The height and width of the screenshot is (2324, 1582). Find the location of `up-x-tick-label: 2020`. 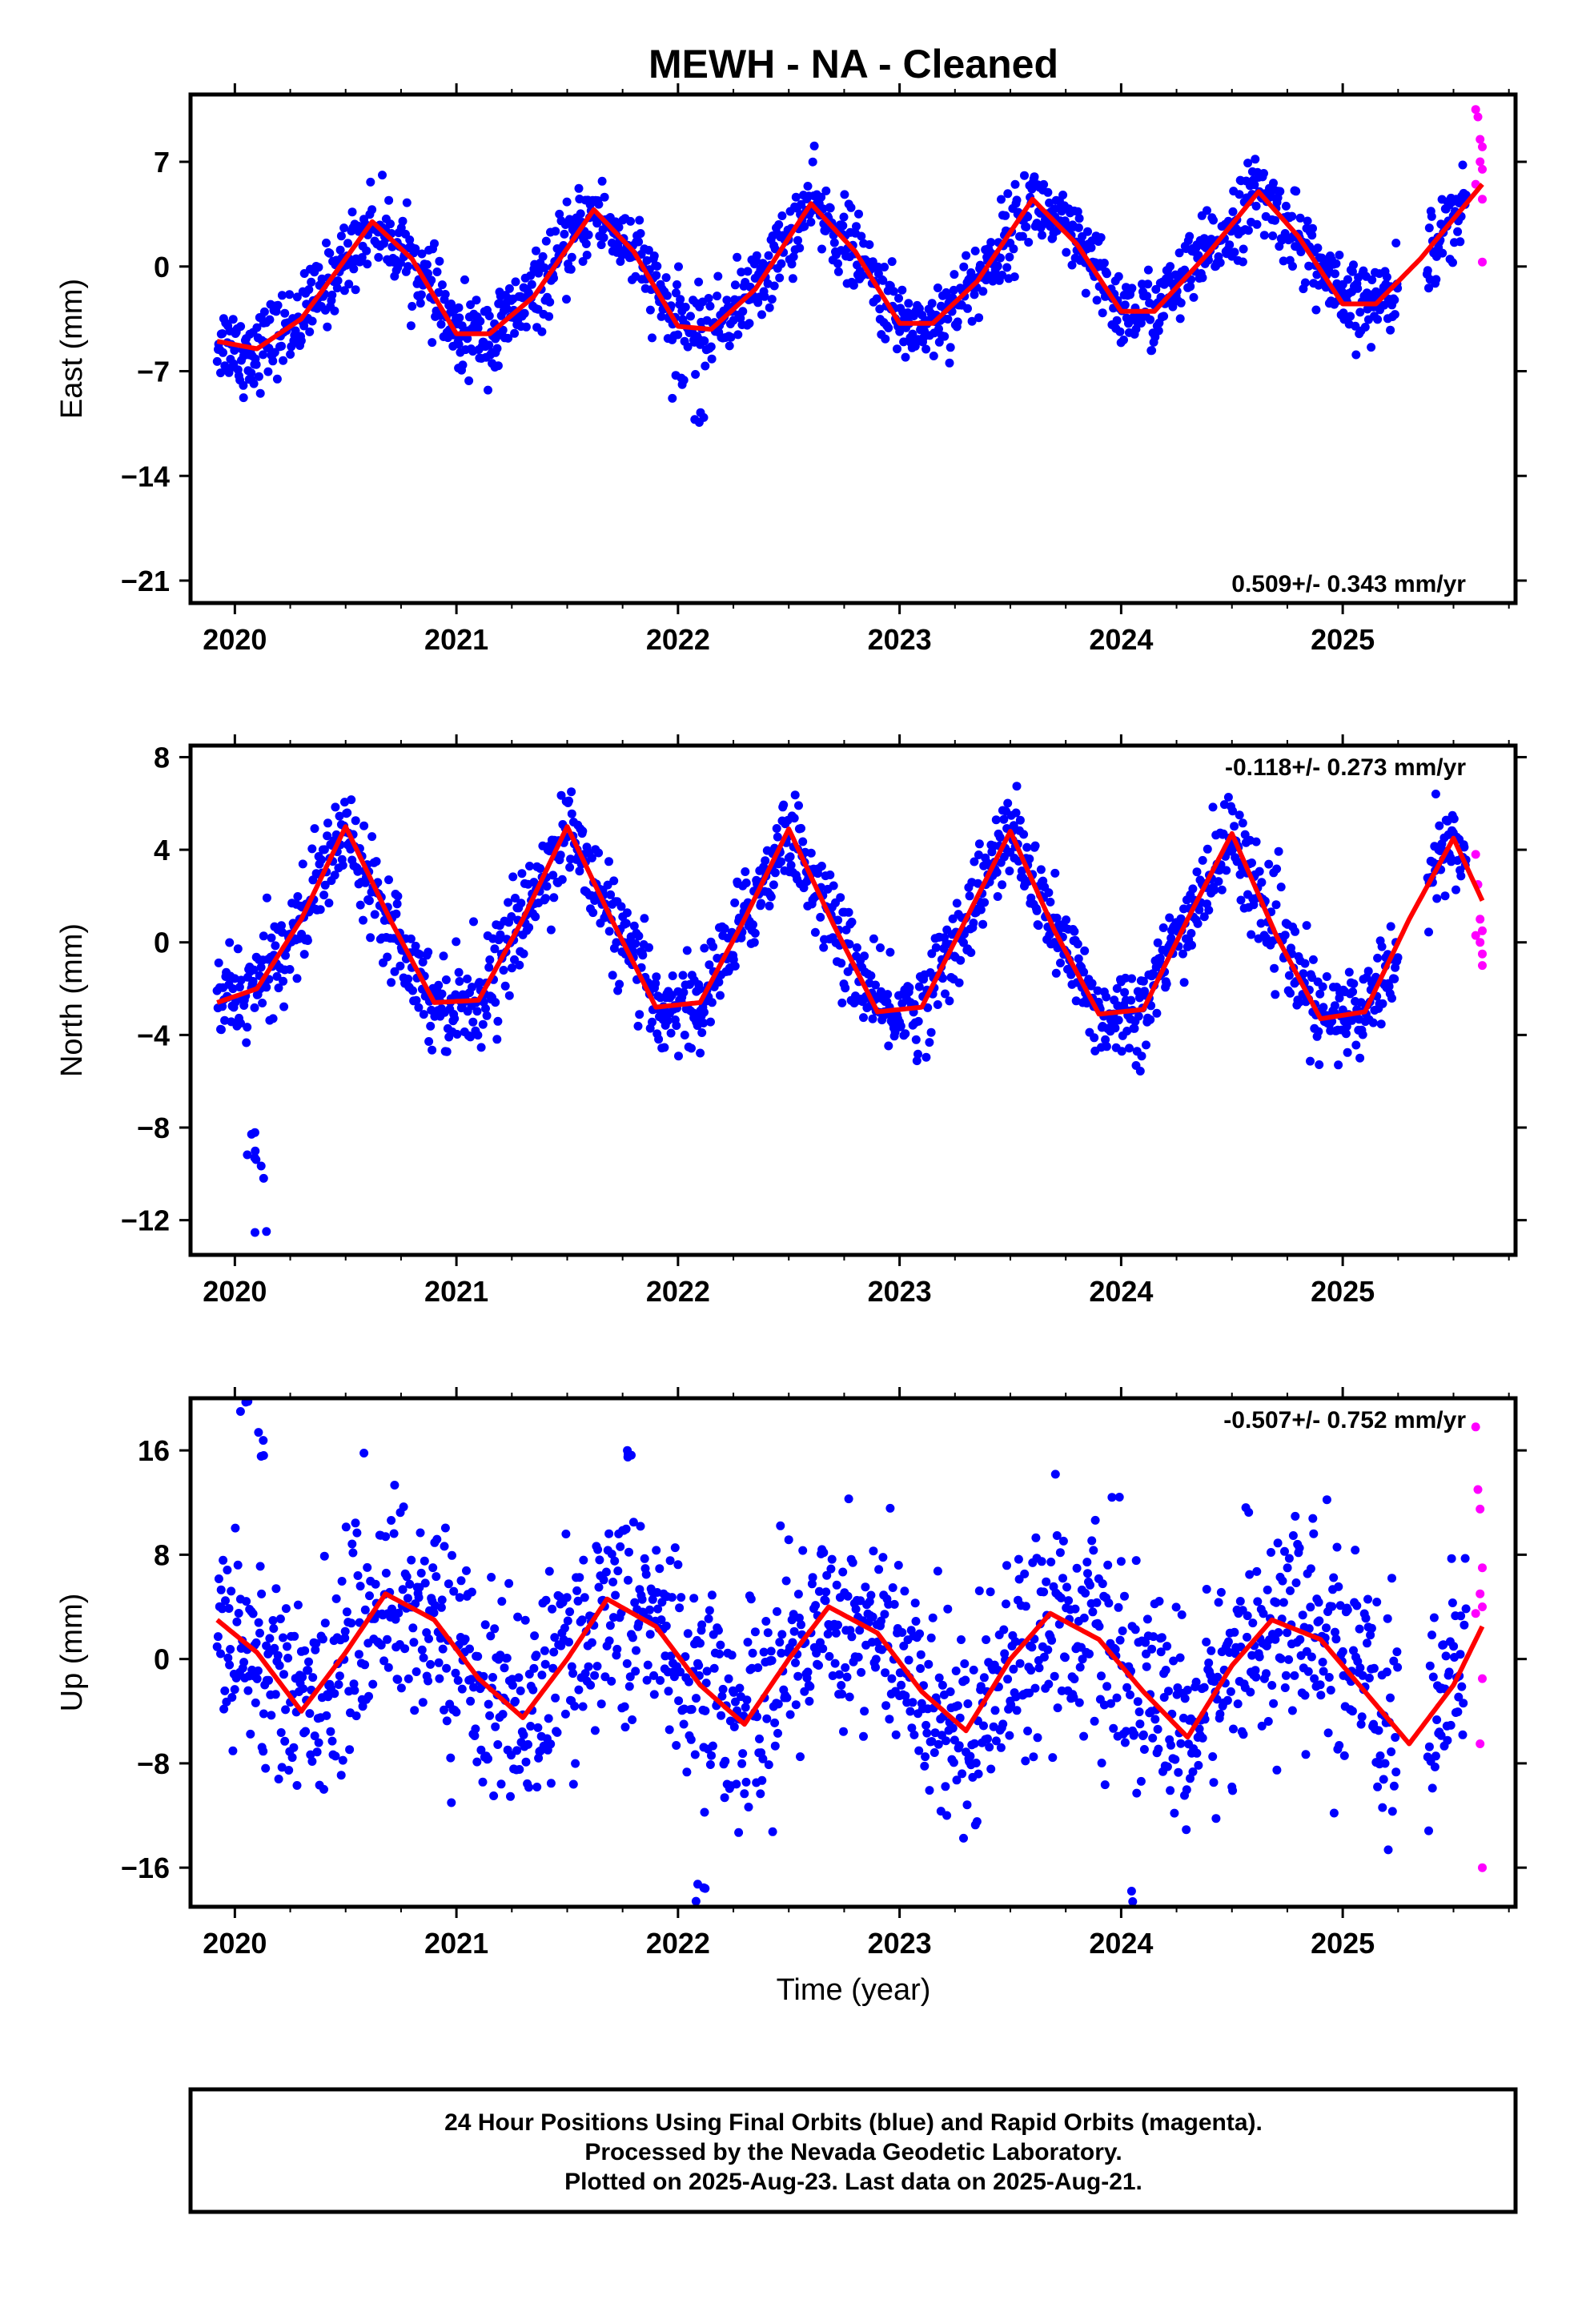

up-x-tick-label: 2020 is located at coordinates (235, 1943).